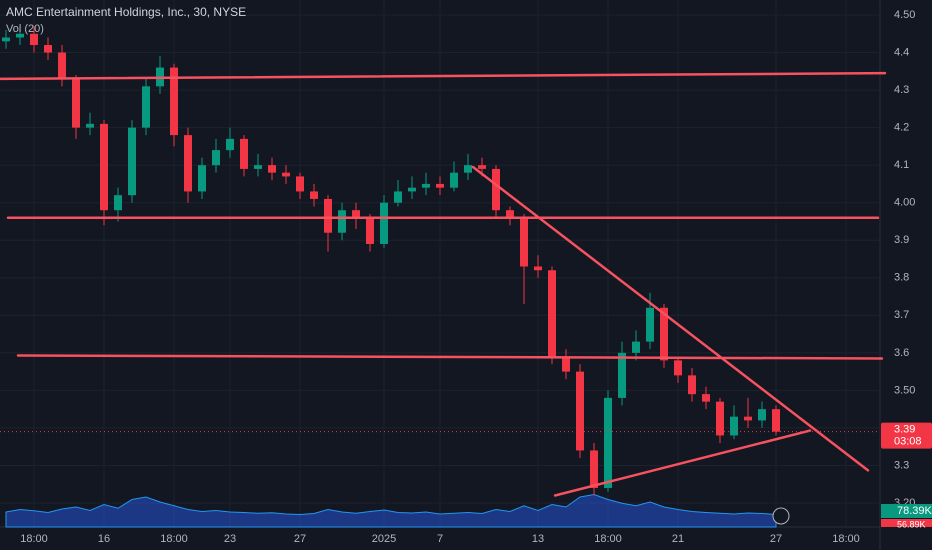 This screenshot has height=550, width=932. I want to click on y-tick-label: 3.9, so click(901, 240).